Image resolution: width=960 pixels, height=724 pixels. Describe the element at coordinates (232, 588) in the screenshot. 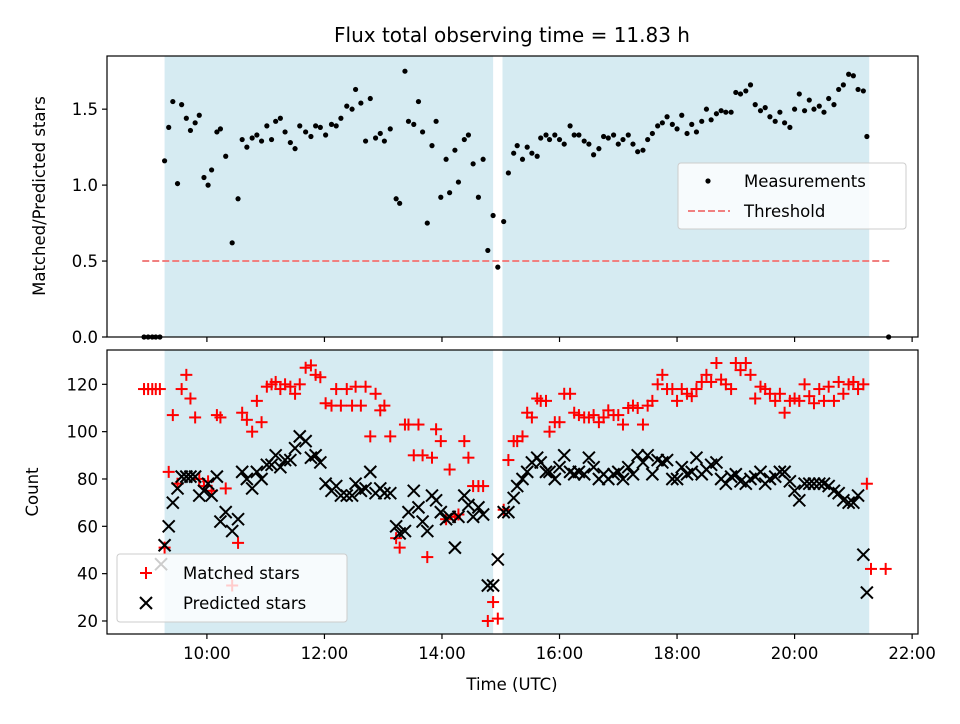

I see `counts-legend: Matched stars Predicted stars` at that location.